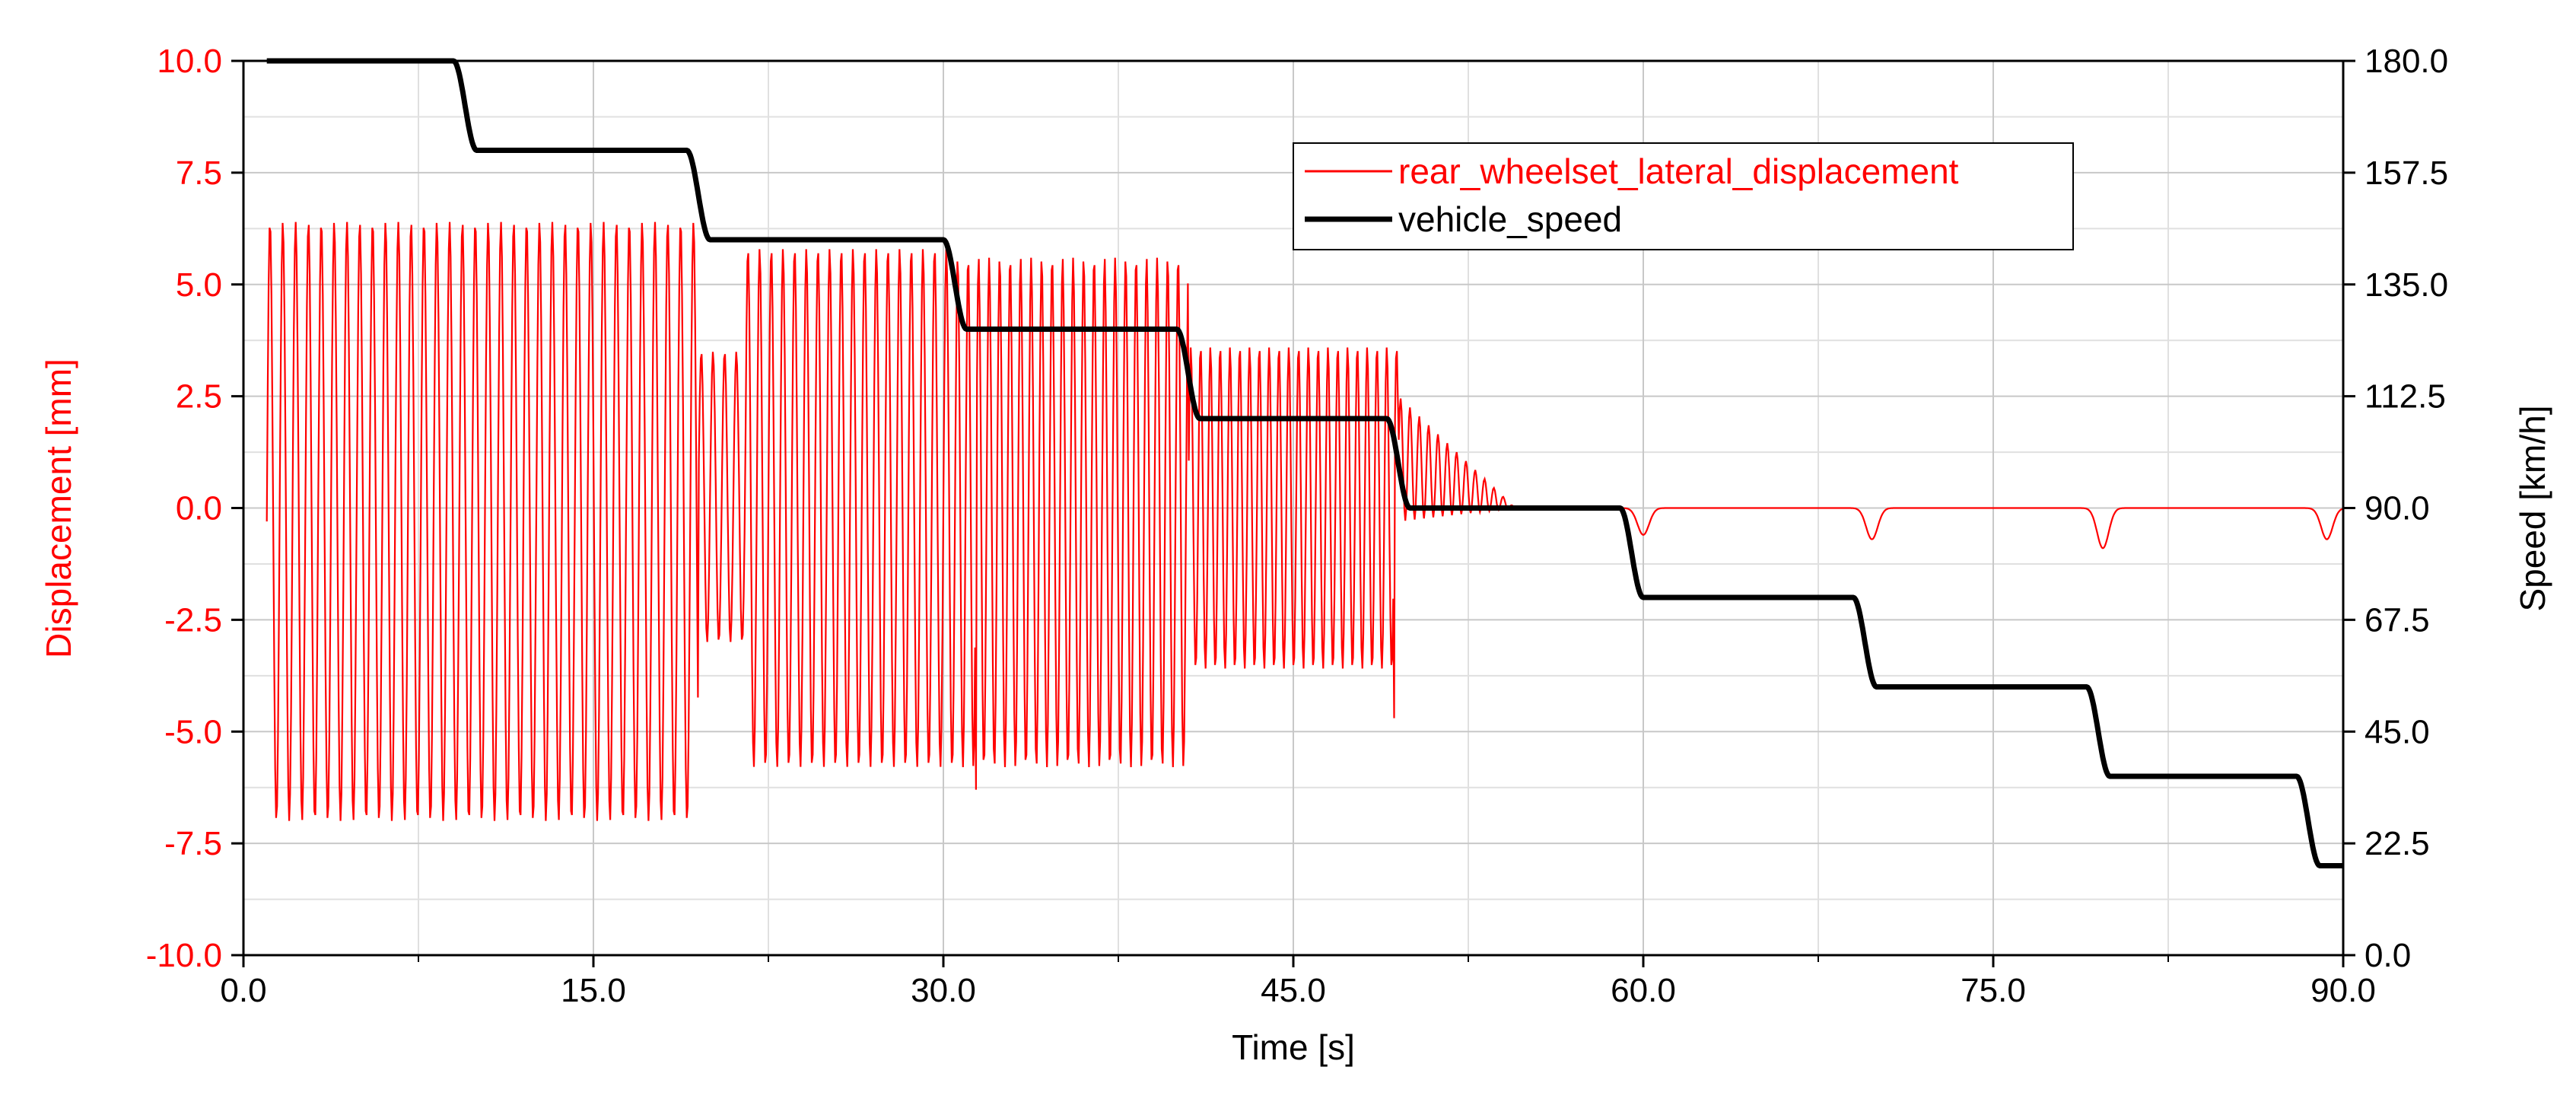 The width and height of the screenshot is (2576, 1099). What do you see at coordinates (2532, 508) in the screenshot?
I see `right-axis-title: Speed [km/h]` at bounding box center [2532, 508].